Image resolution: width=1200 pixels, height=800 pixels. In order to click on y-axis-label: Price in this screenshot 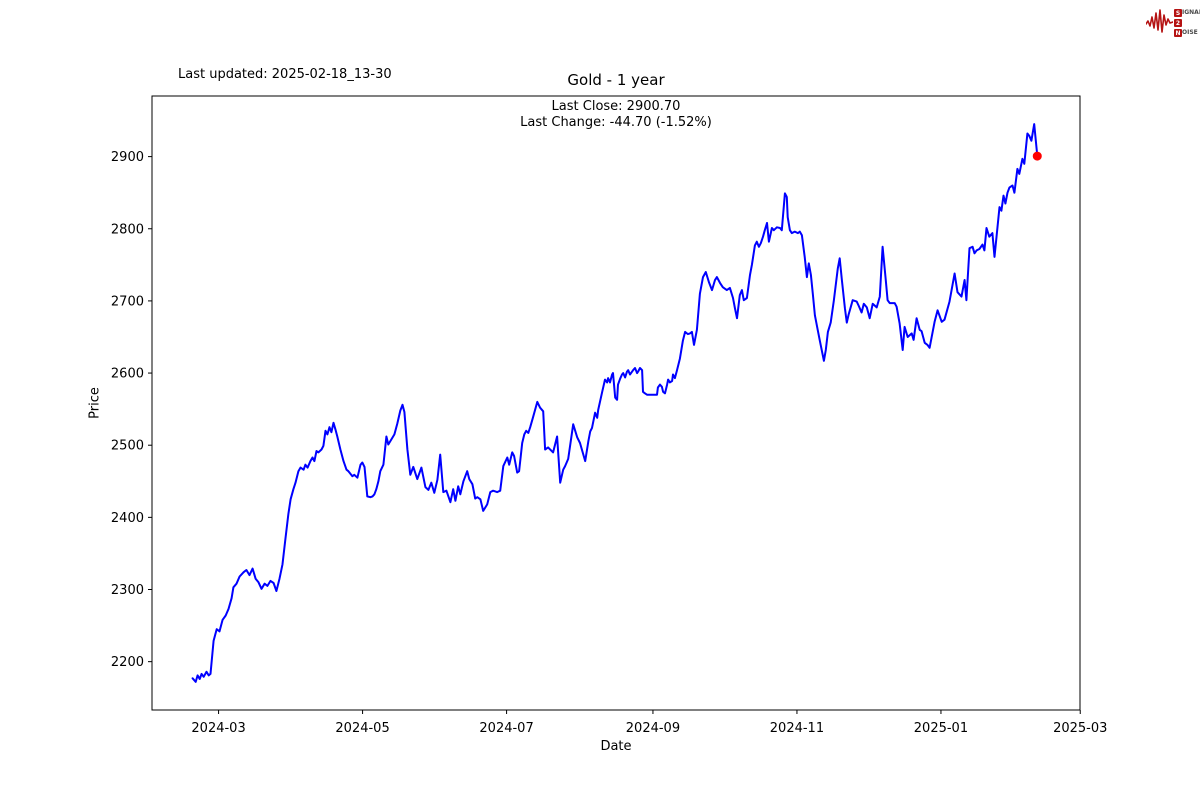, I will do `click(95, 403)`.